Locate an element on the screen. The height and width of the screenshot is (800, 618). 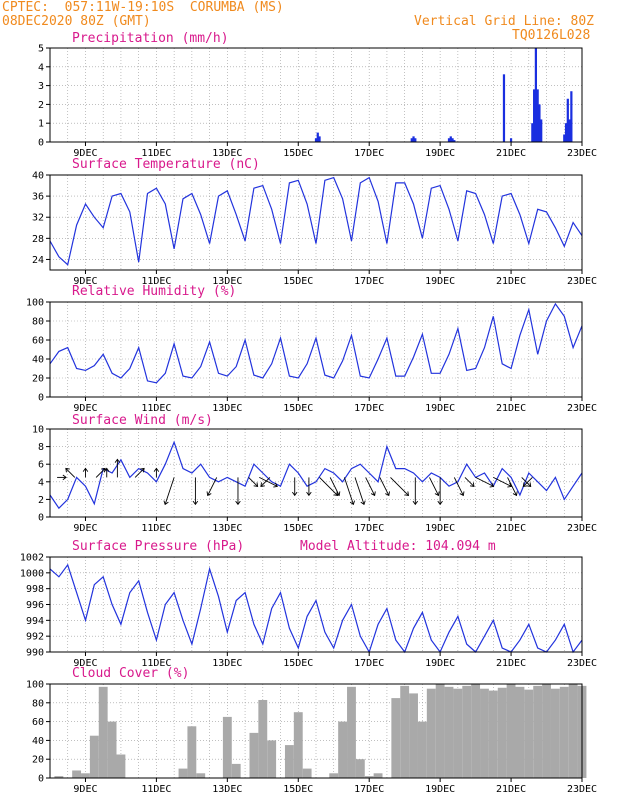
x-tick-label: 9DEC is located at coordinates (85, 789).